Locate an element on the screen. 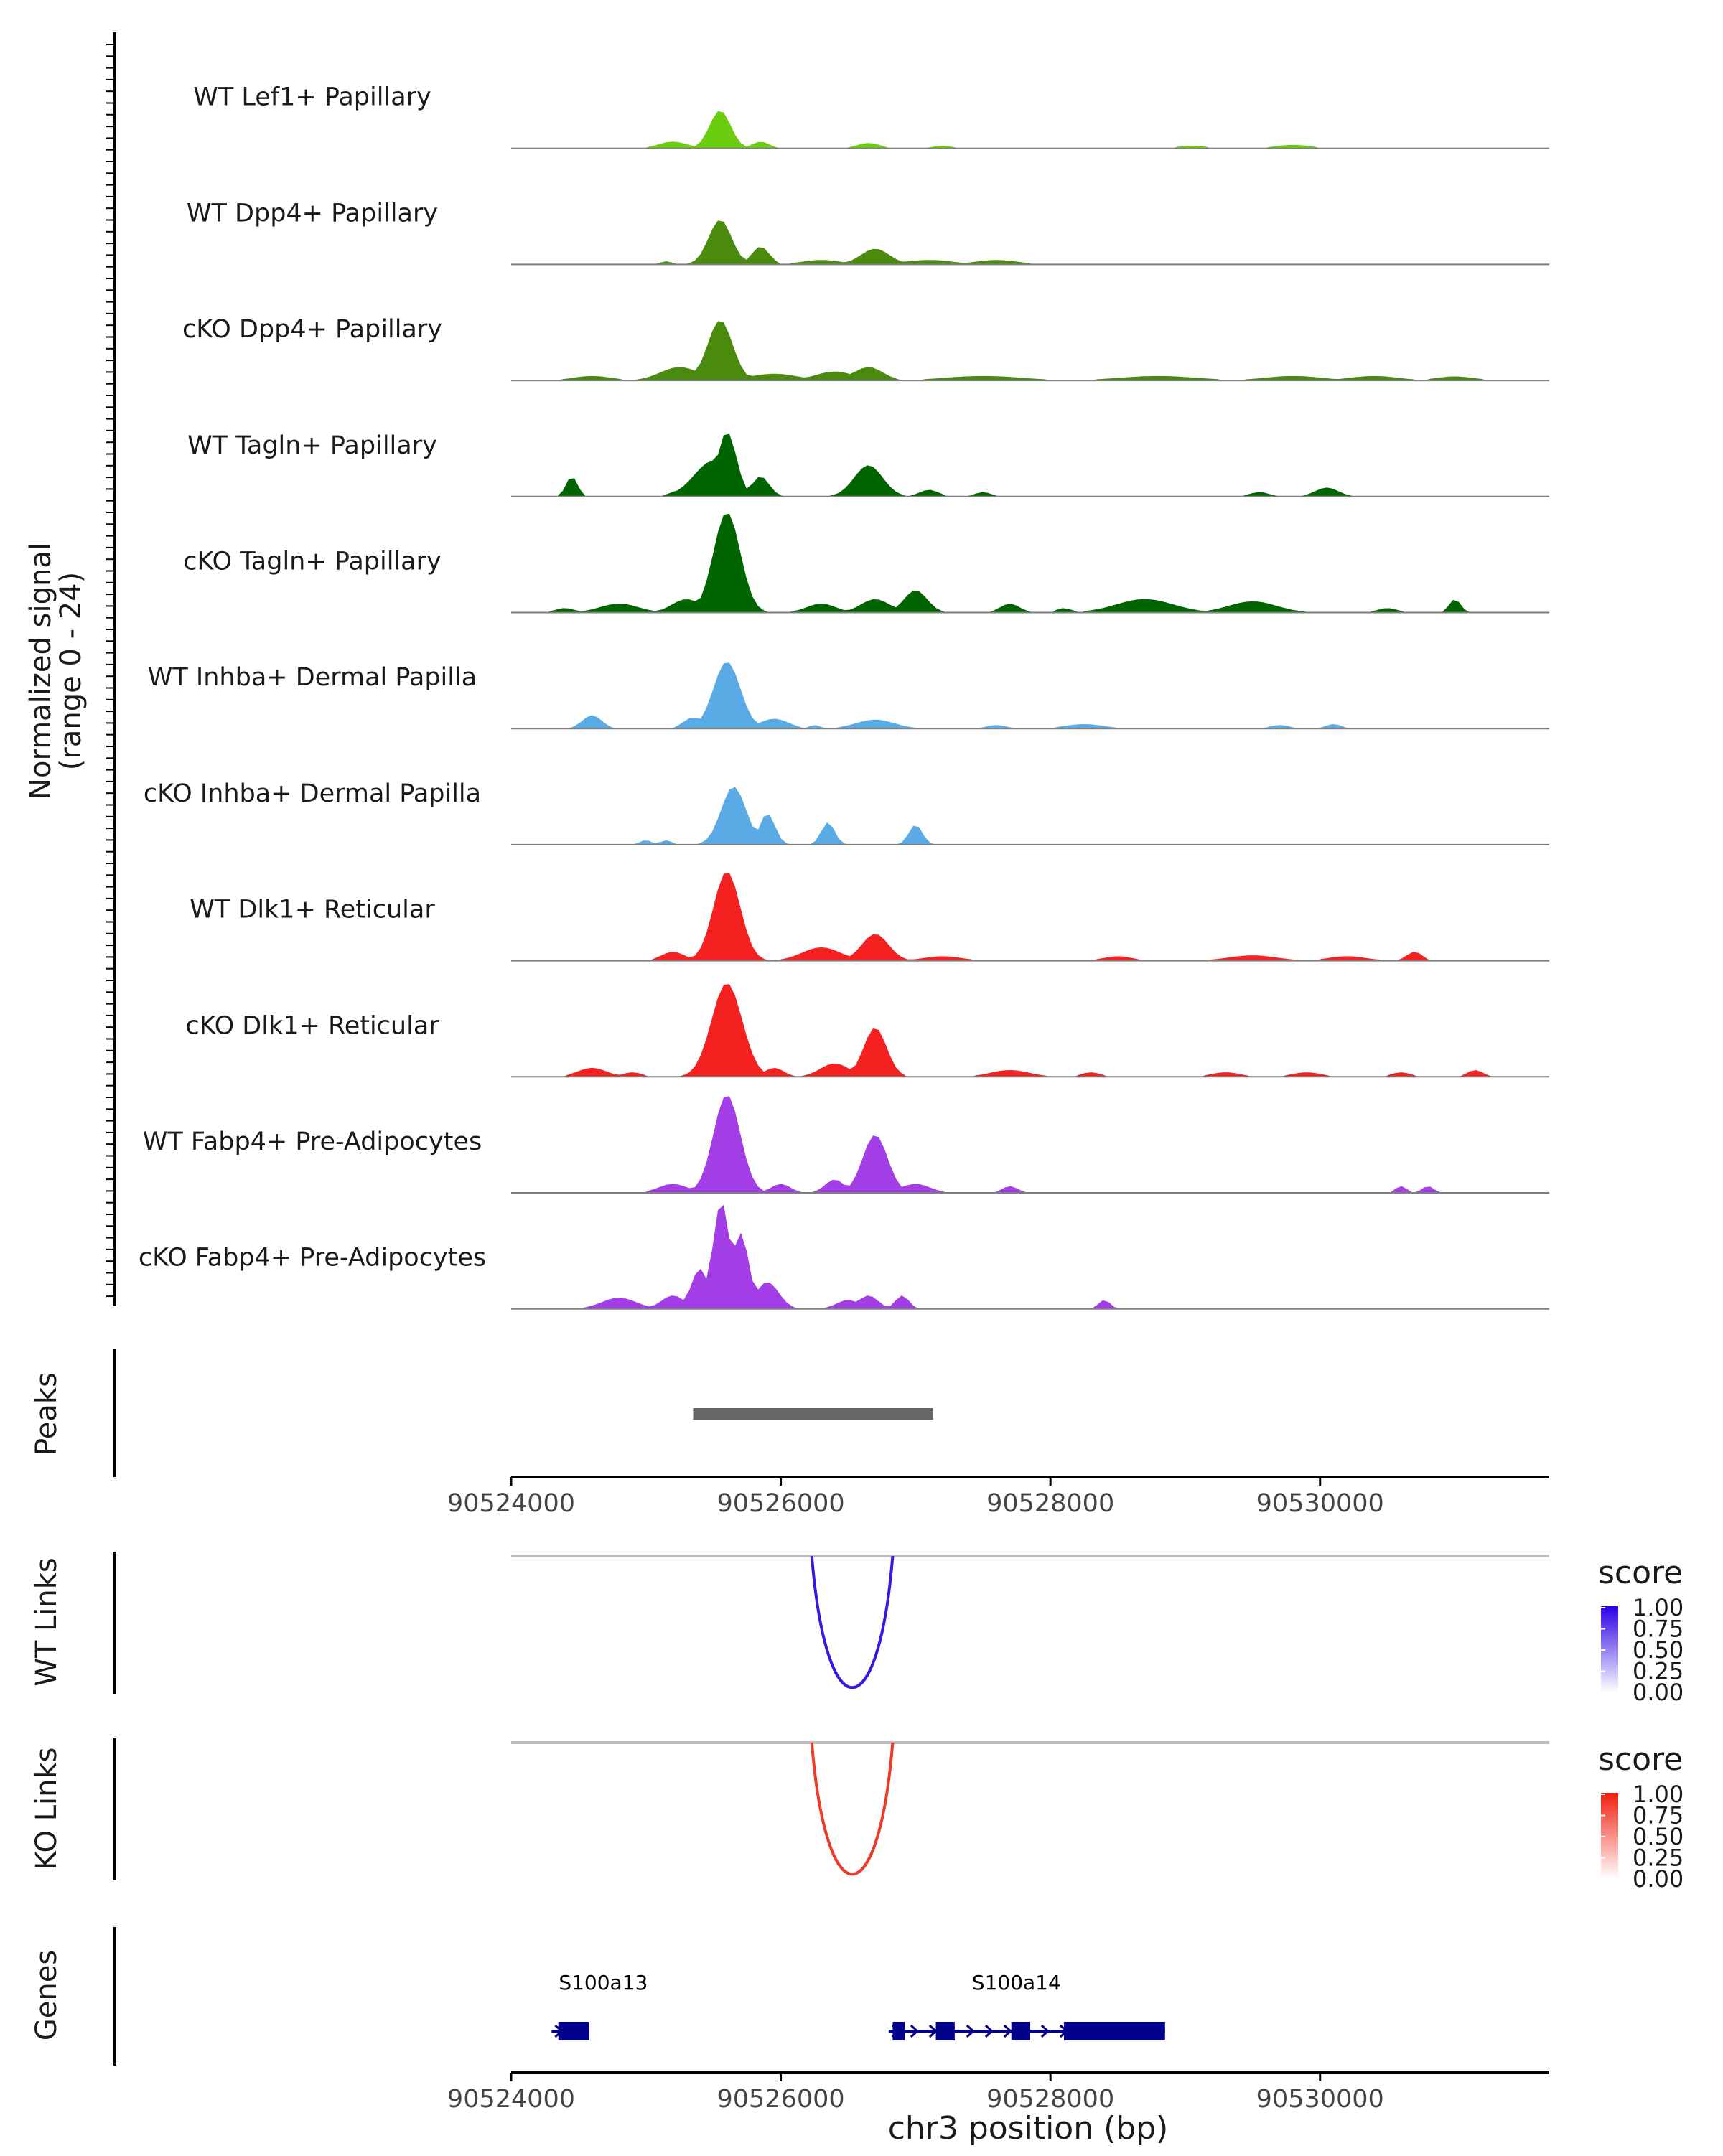 The image size is (1723, 2156). gene-model: S100a13 is located at coordinates (599, 2005).